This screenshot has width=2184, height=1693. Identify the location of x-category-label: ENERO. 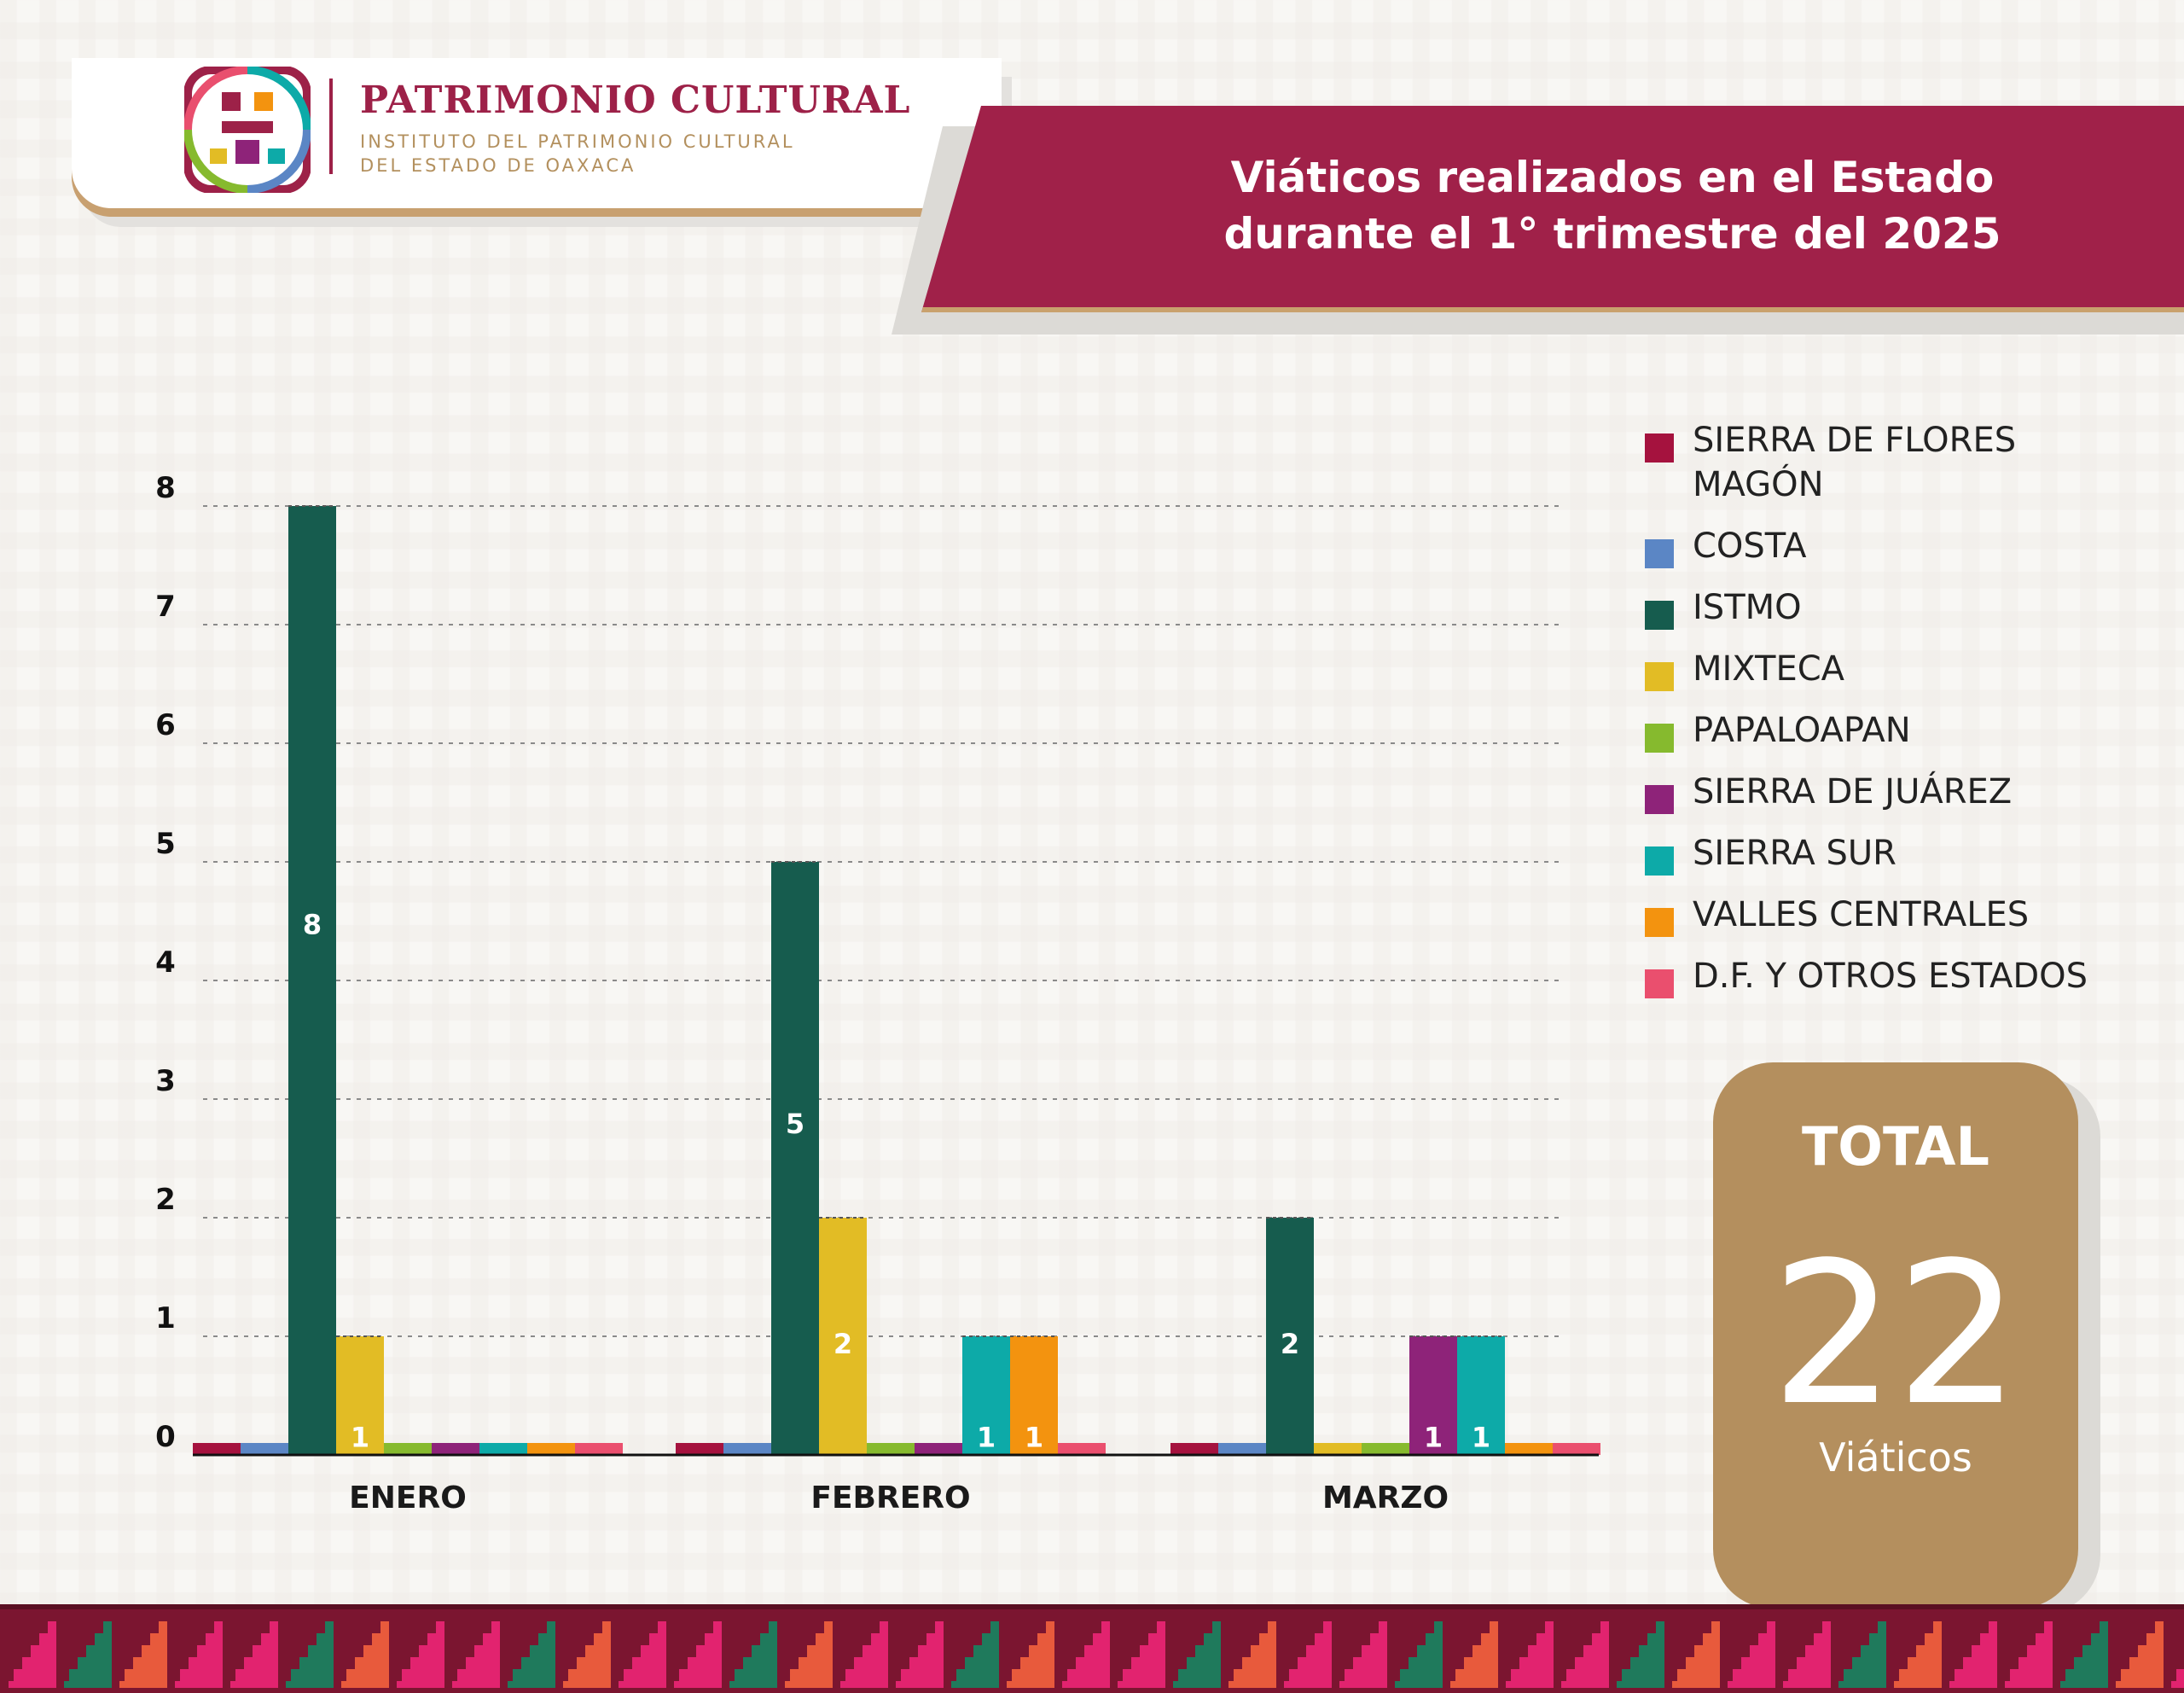
(408, 1498).